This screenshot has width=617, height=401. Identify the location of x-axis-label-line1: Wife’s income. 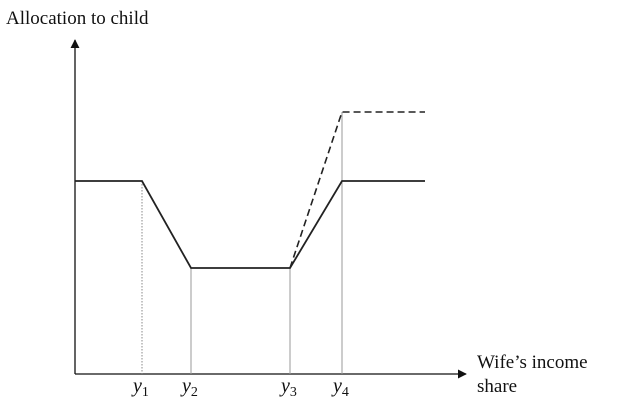
(532, 362).